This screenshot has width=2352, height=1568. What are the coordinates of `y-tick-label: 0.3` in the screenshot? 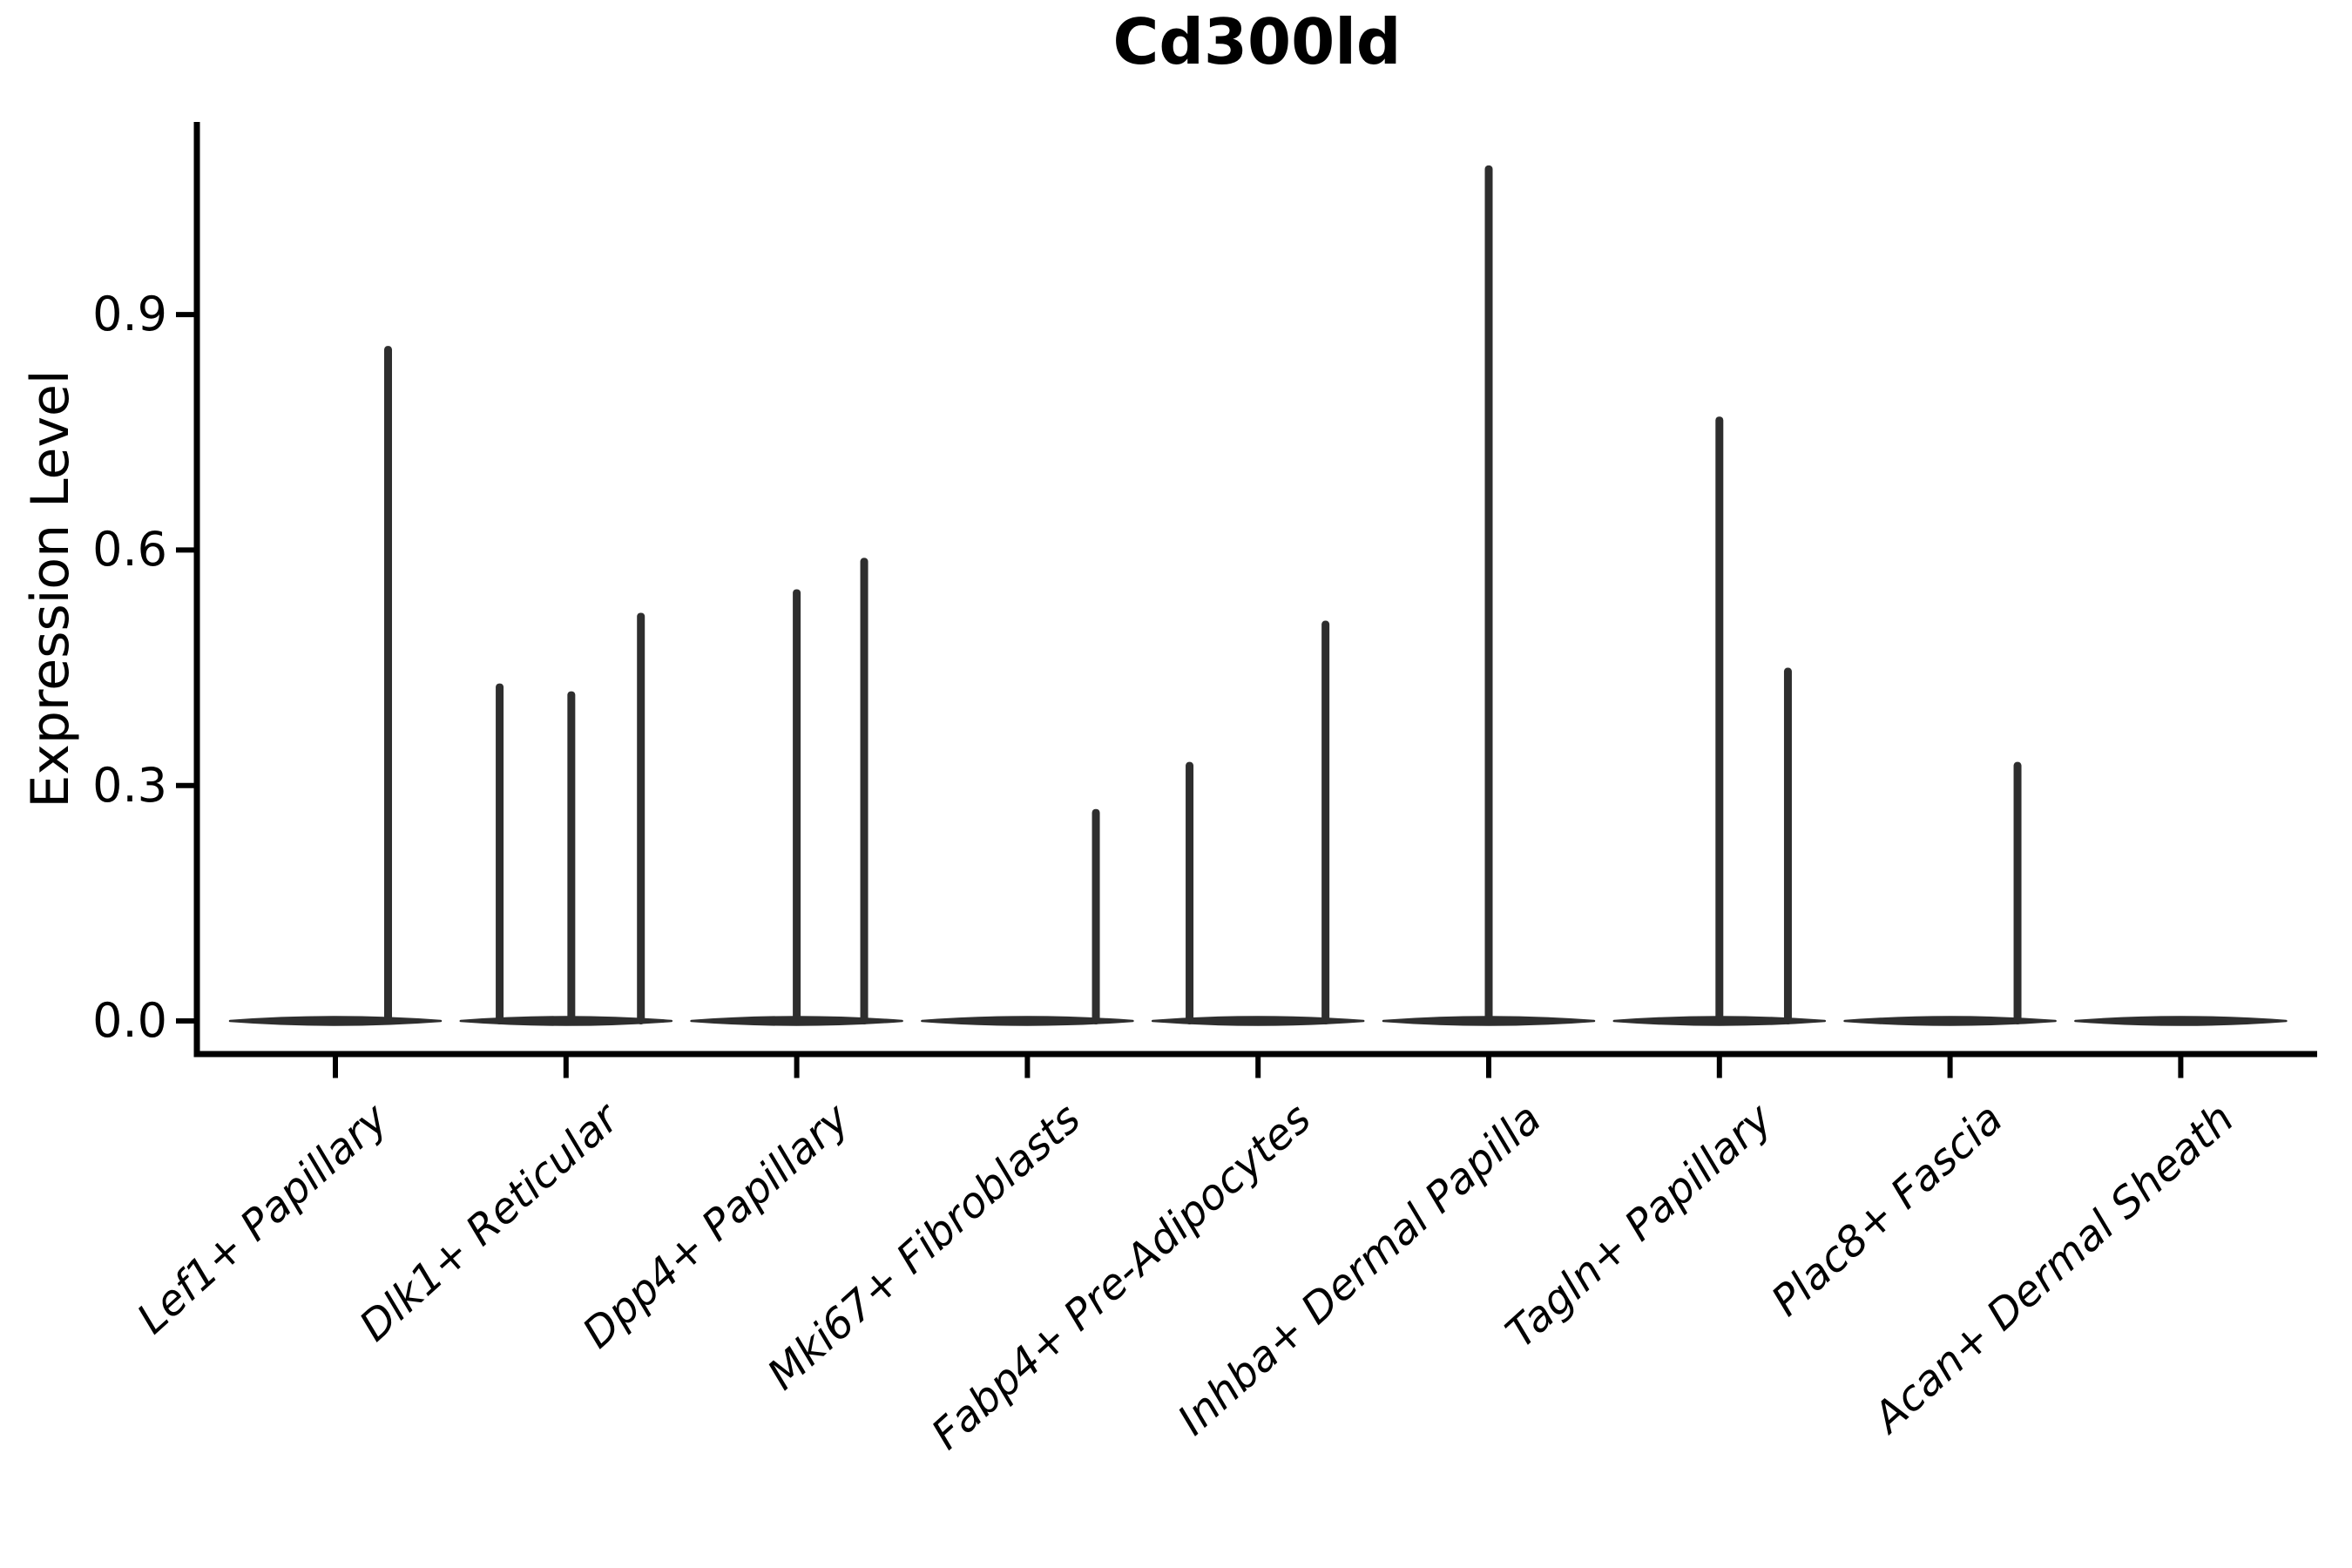 It's located at (129, 785).